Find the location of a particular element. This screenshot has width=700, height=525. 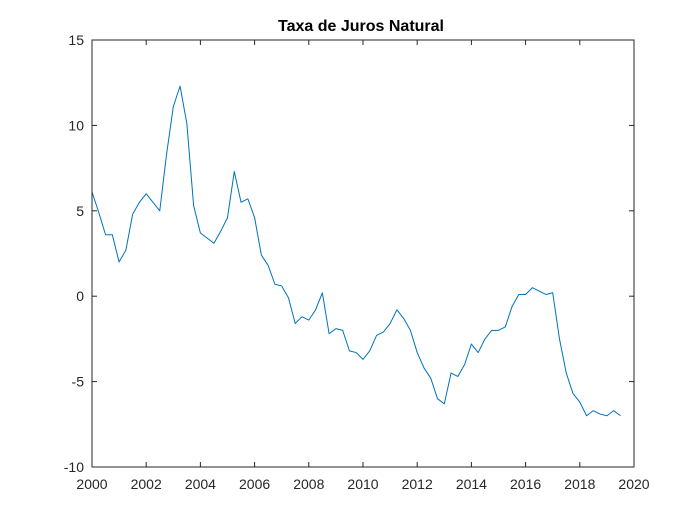

y-tick-label: 5 is located at coordinates (80, 211).